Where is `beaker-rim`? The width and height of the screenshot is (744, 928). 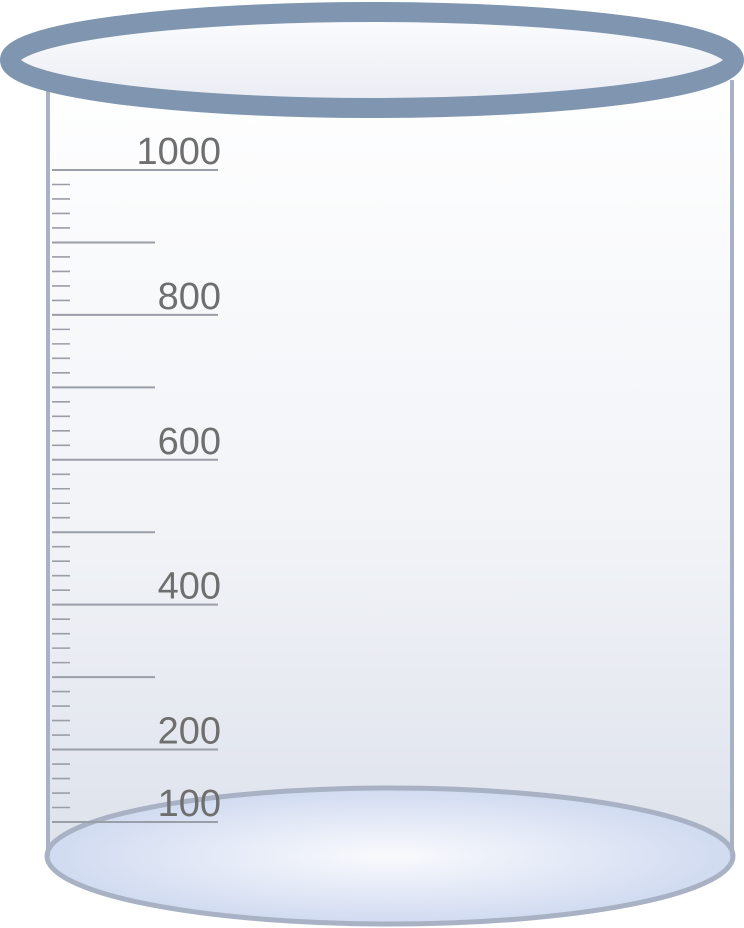 beaker-rim is located at coordinates (372, 60).